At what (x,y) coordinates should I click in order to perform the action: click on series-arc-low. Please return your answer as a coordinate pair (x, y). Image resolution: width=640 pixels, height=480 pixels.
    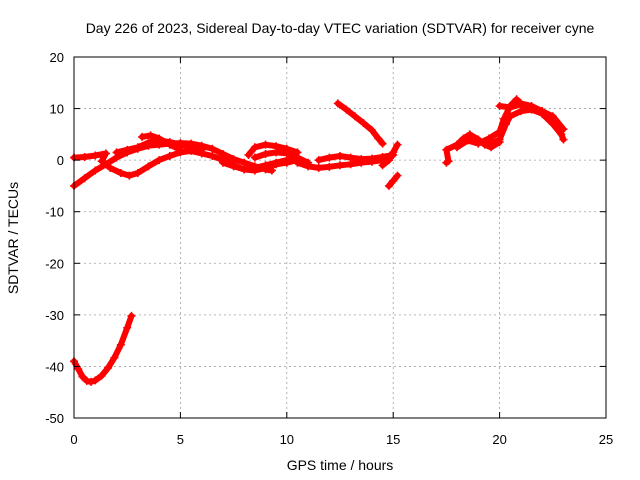
    Looking at the image, I should click on (103, 348).